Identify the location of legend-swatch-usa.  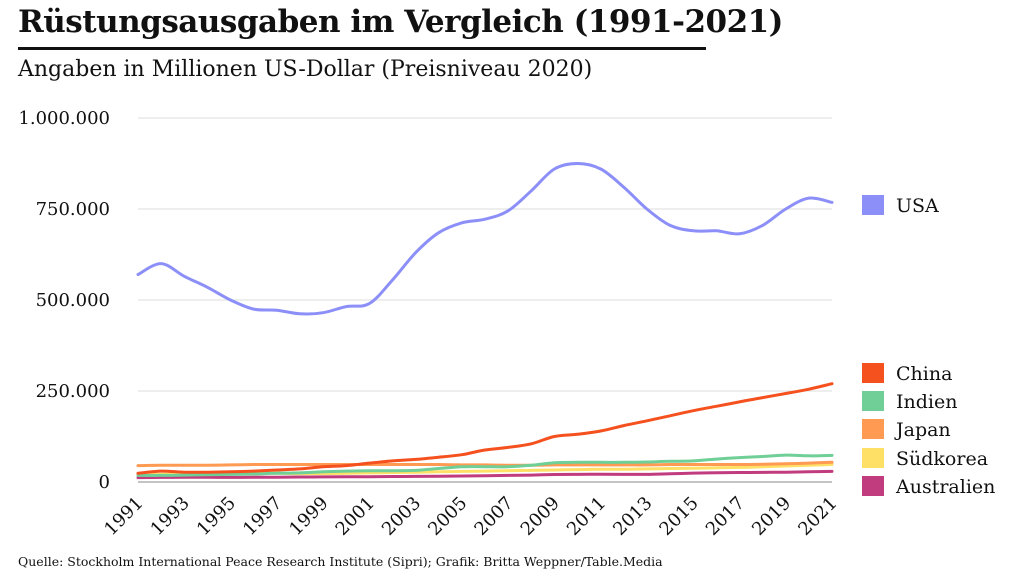
(873, 205).